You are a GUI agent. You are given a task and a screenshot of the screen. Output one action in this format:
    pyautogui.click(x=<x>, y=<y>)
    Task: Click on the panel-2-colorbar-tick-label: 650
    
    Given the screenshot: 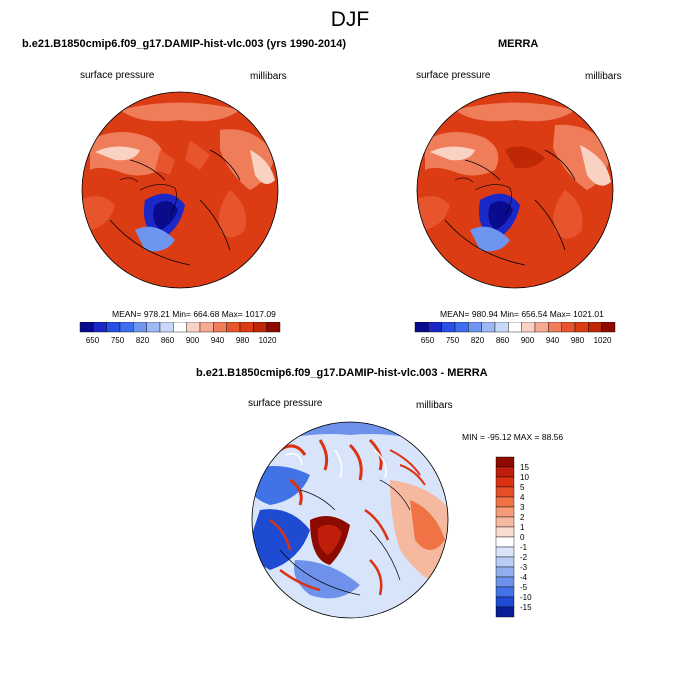 What is the action you would take?
    pyautogui.click(x=428, y=340)
    